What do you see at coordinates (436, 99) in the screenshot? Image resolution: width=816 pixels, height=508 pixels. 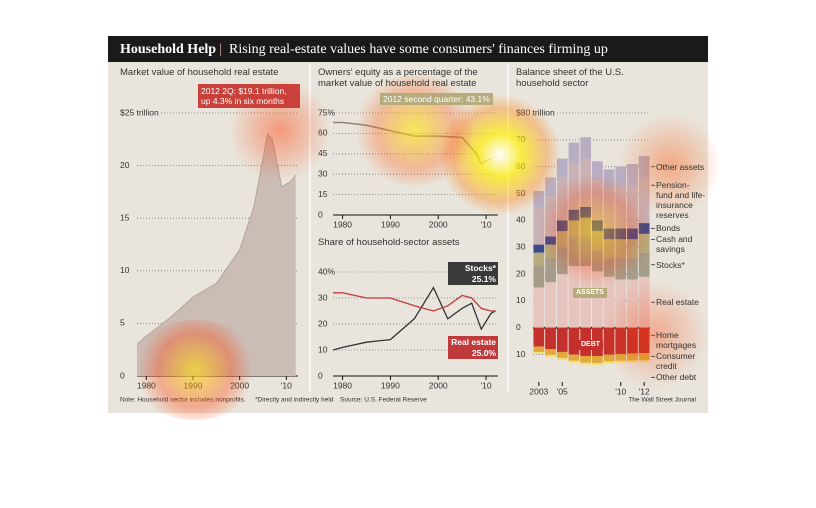 I see `annotation: 2012 second quarter: 43.1%` at bounding box center [436, 99].